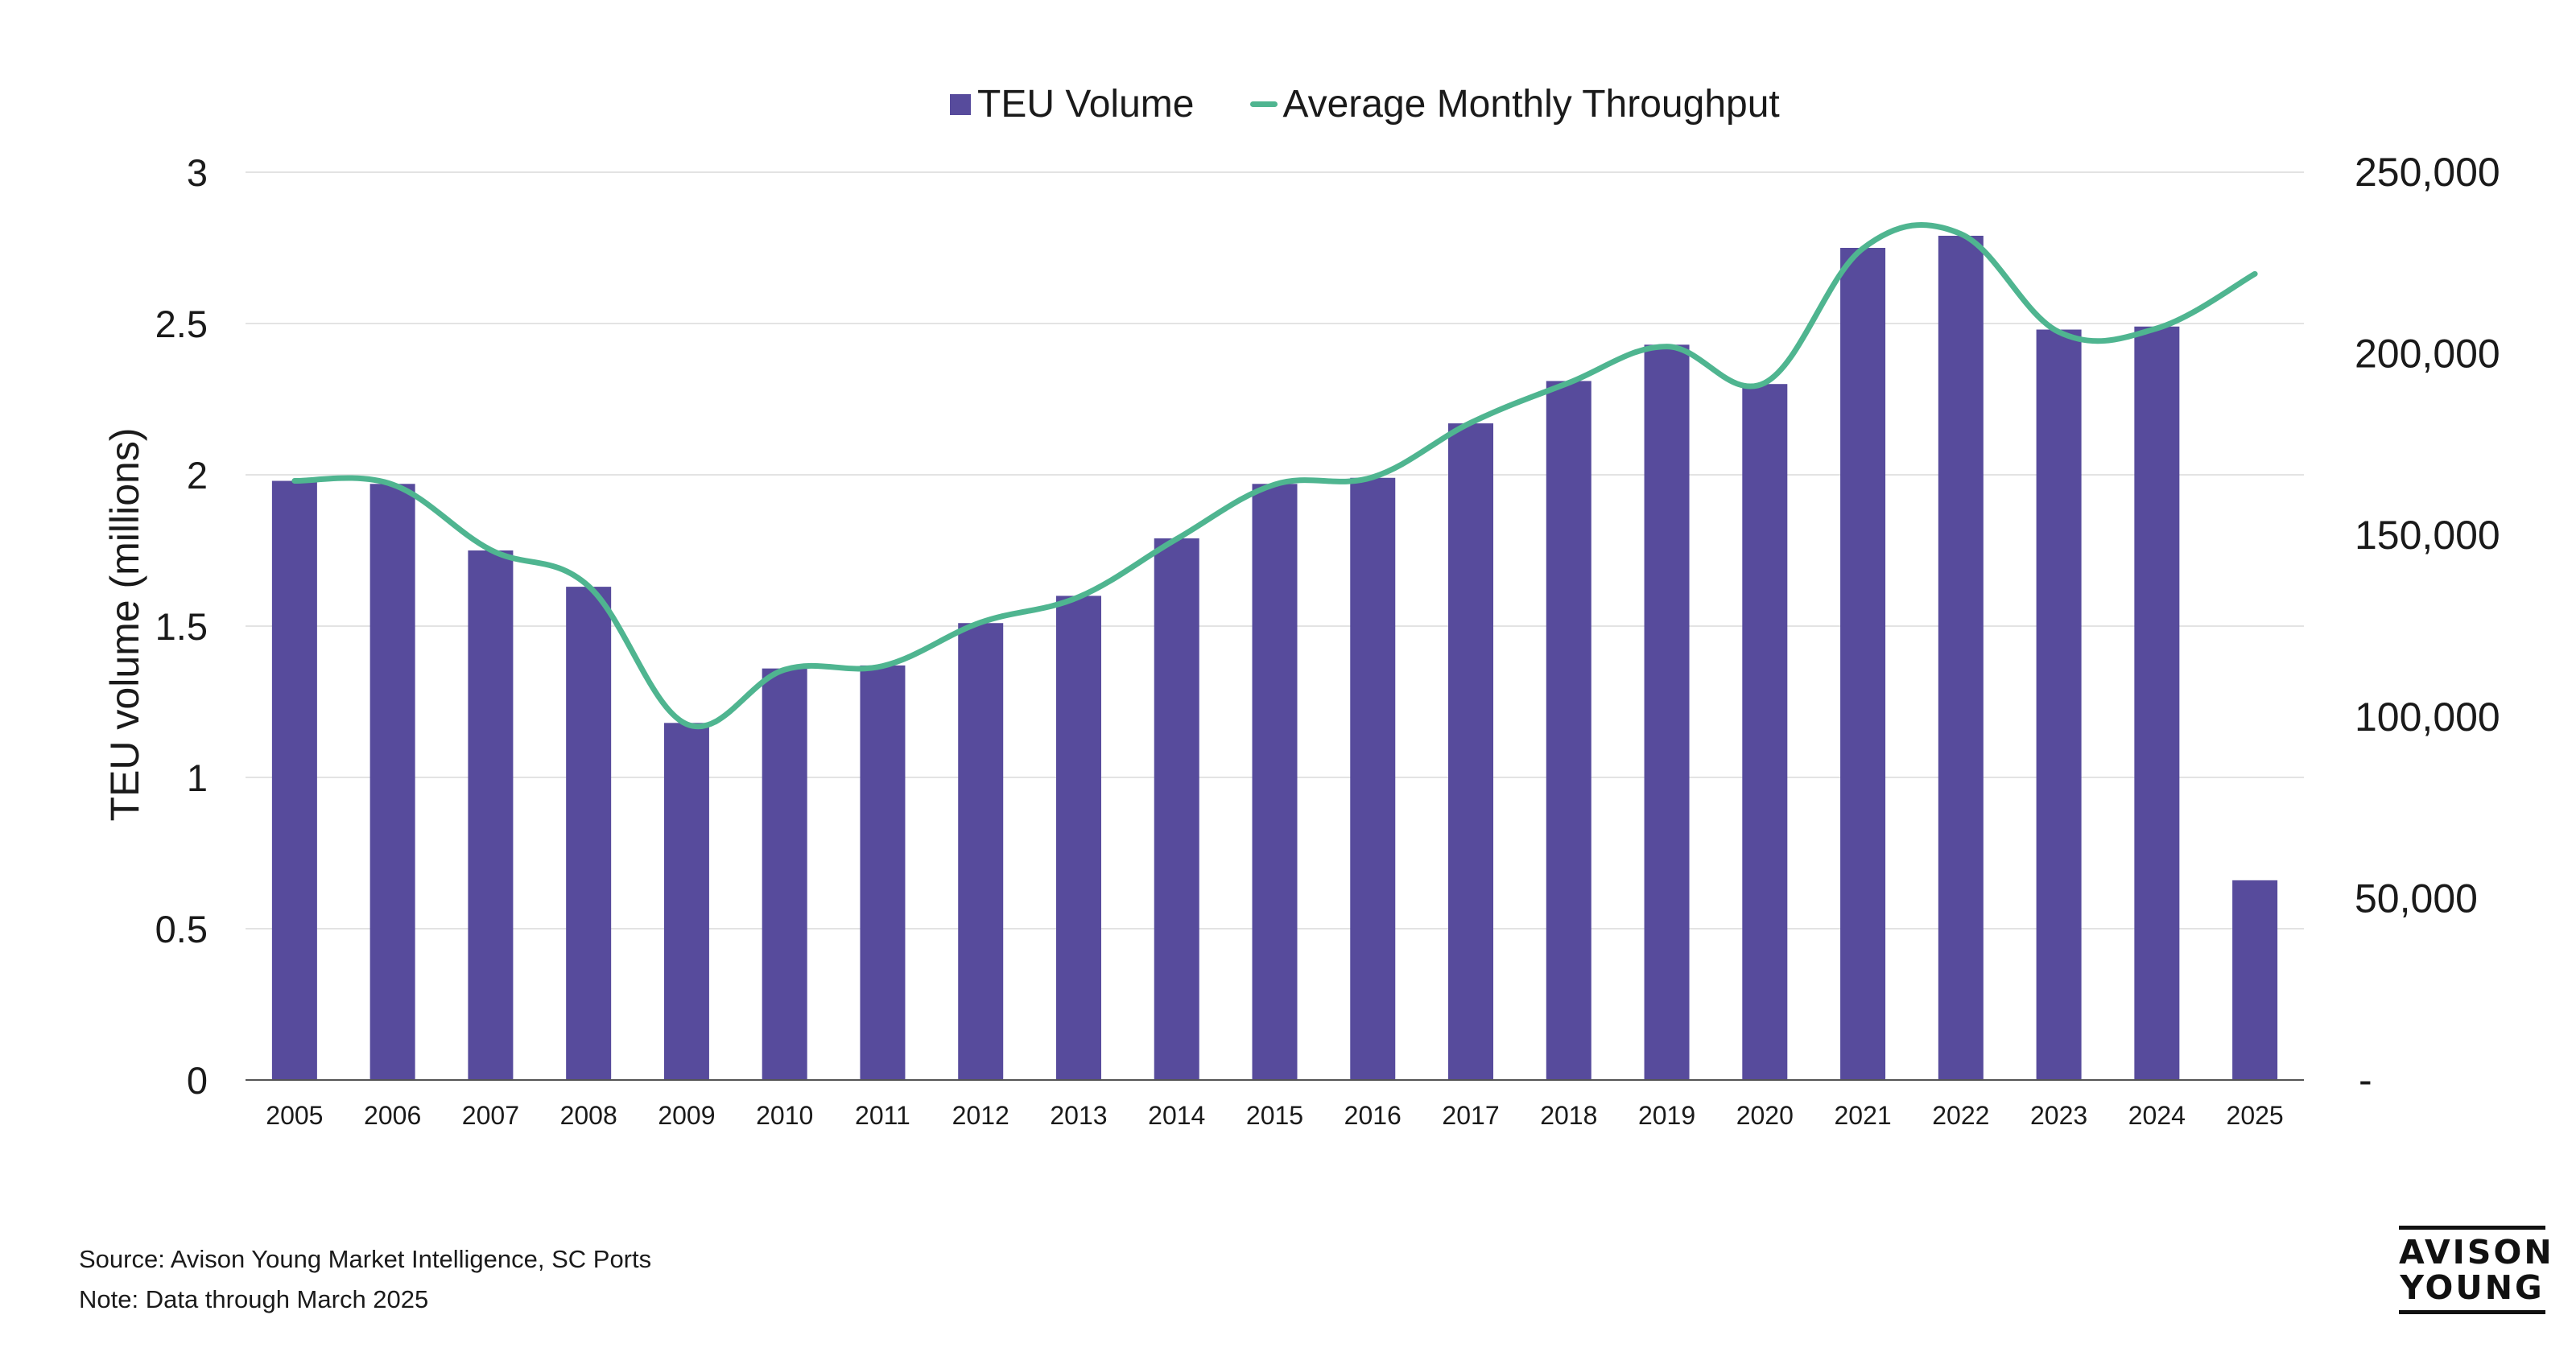 The width and height of the screenshot is (2576, 1352). I want to click on bar-2015, so click(1275, 782).